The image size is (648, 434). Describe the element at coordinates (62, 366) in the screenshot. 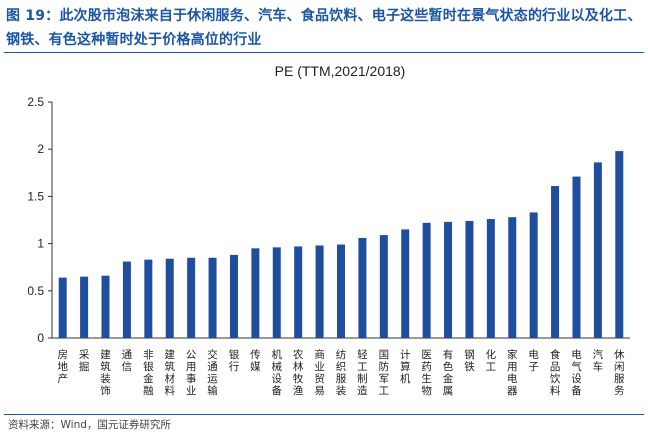

I see `category-label: 房地产` at that location.